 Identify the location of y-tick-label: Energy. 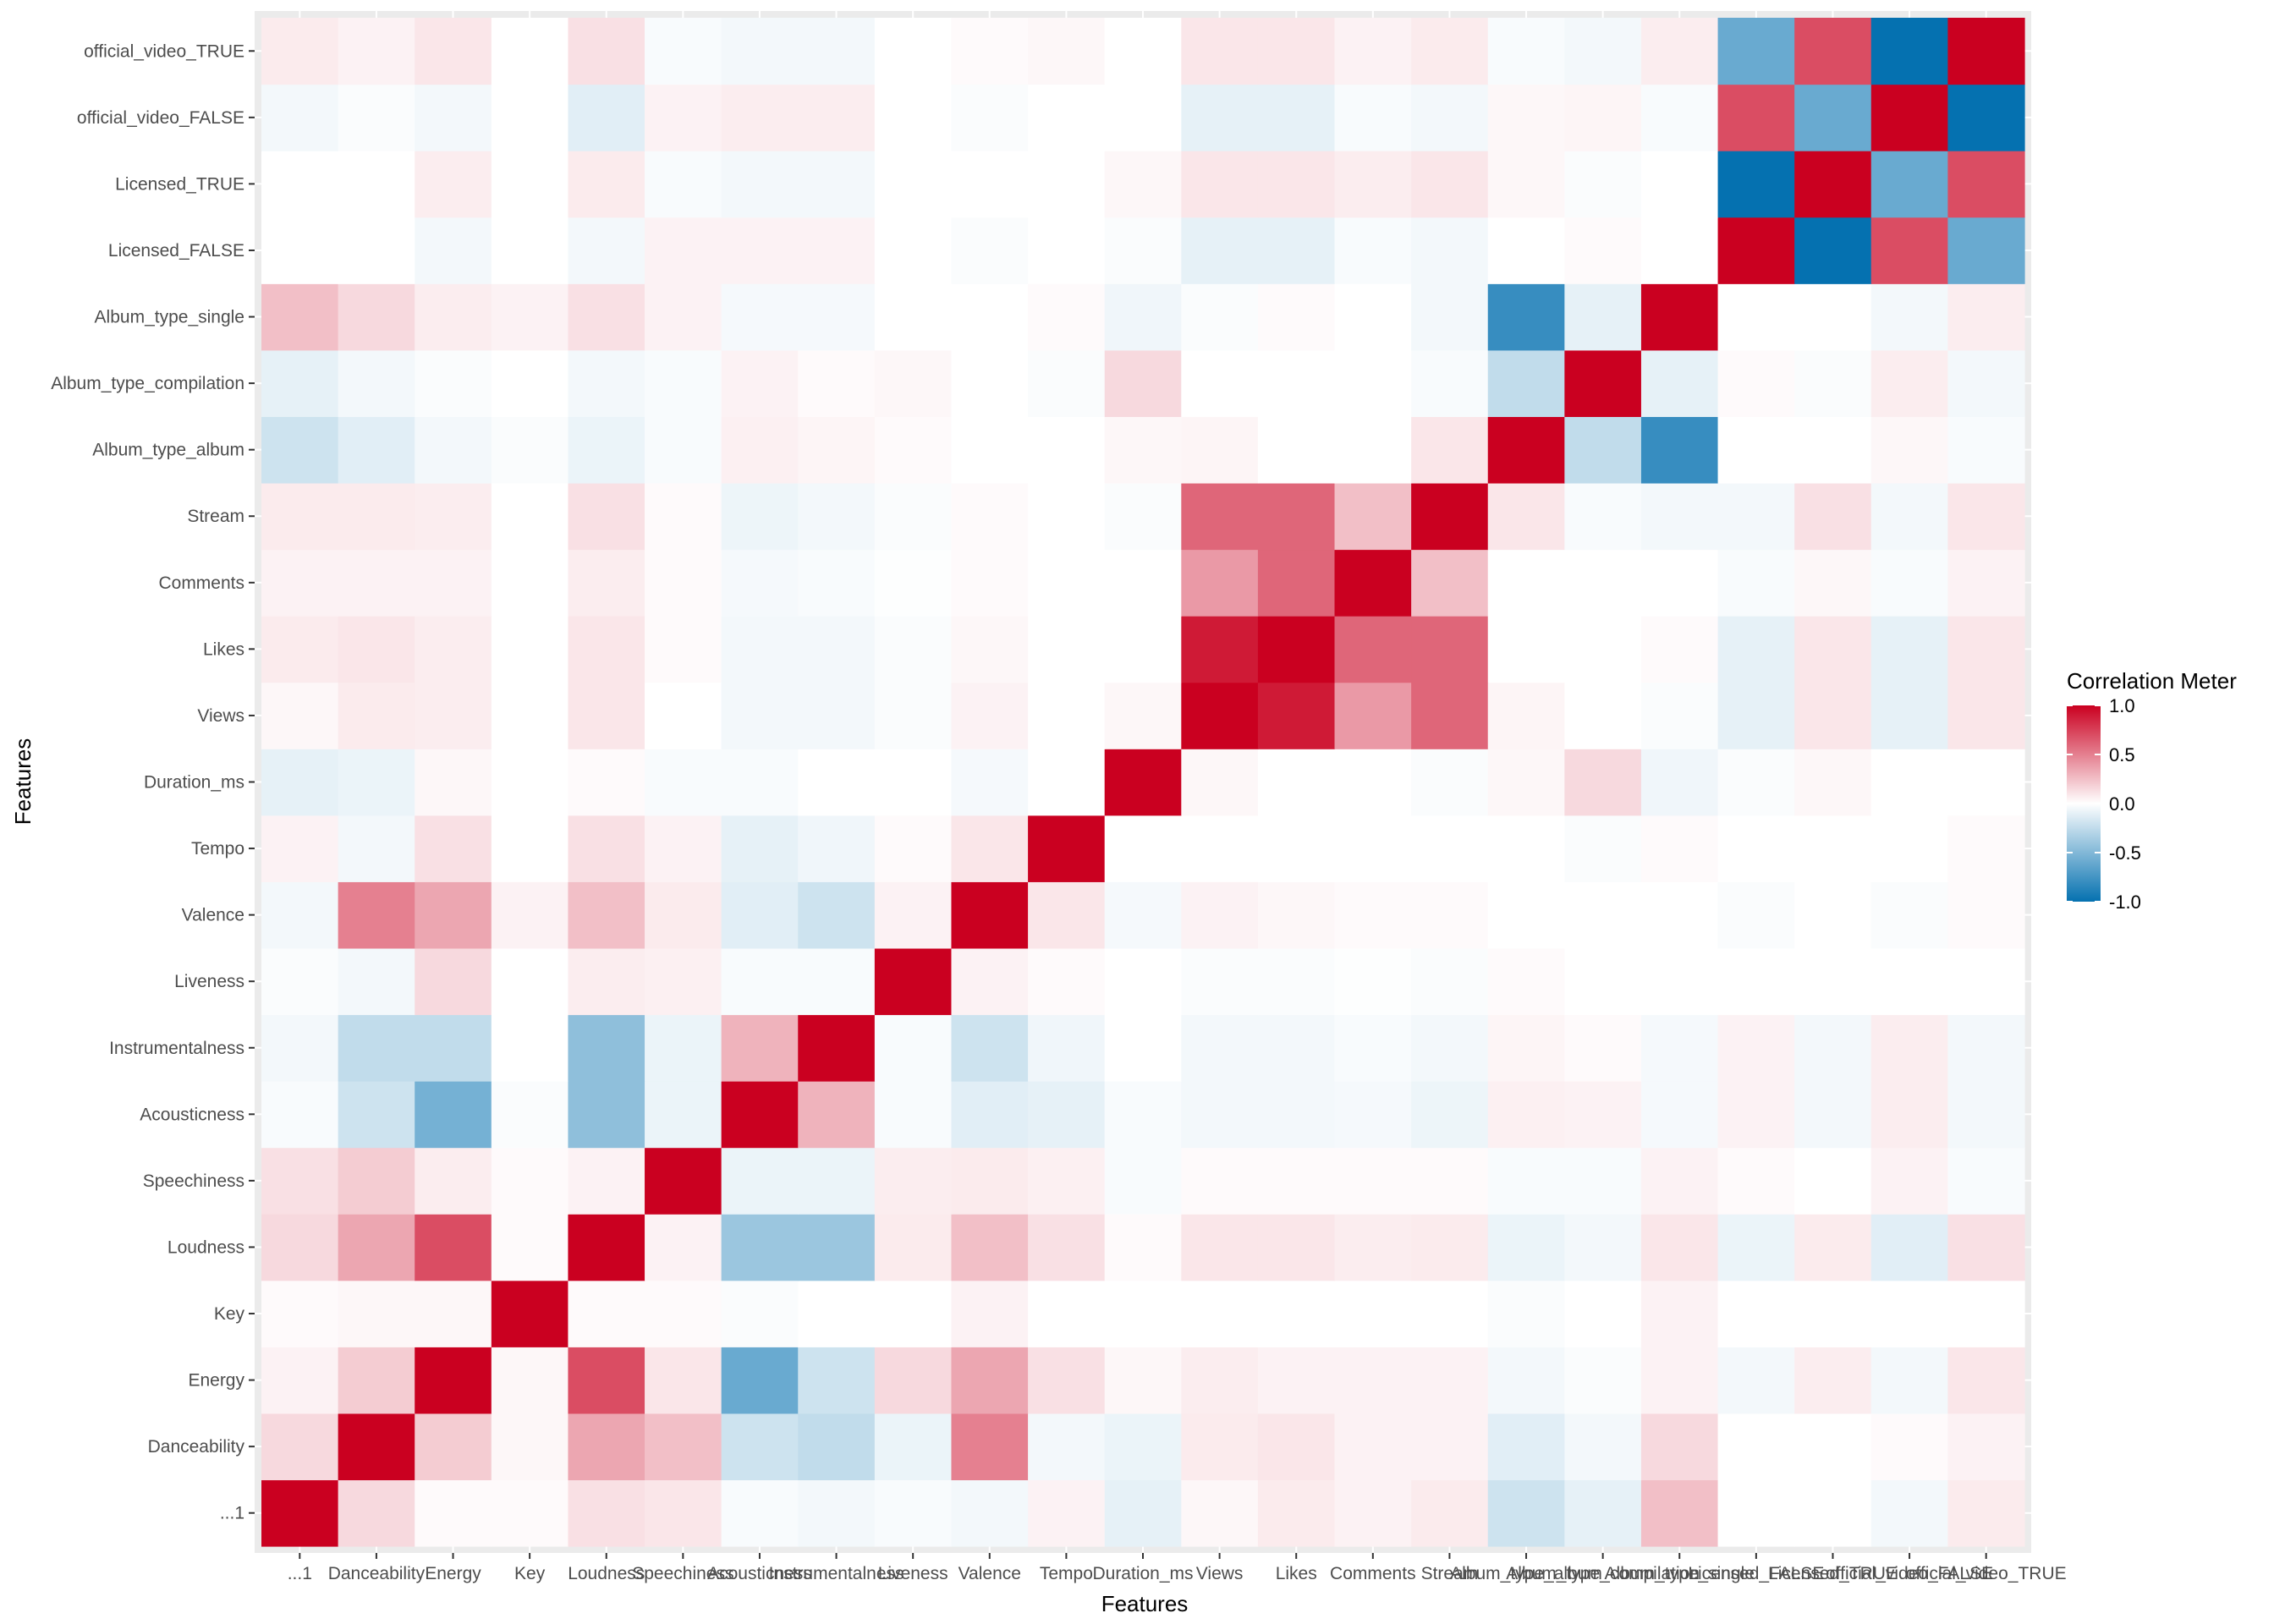
(216, 1381).